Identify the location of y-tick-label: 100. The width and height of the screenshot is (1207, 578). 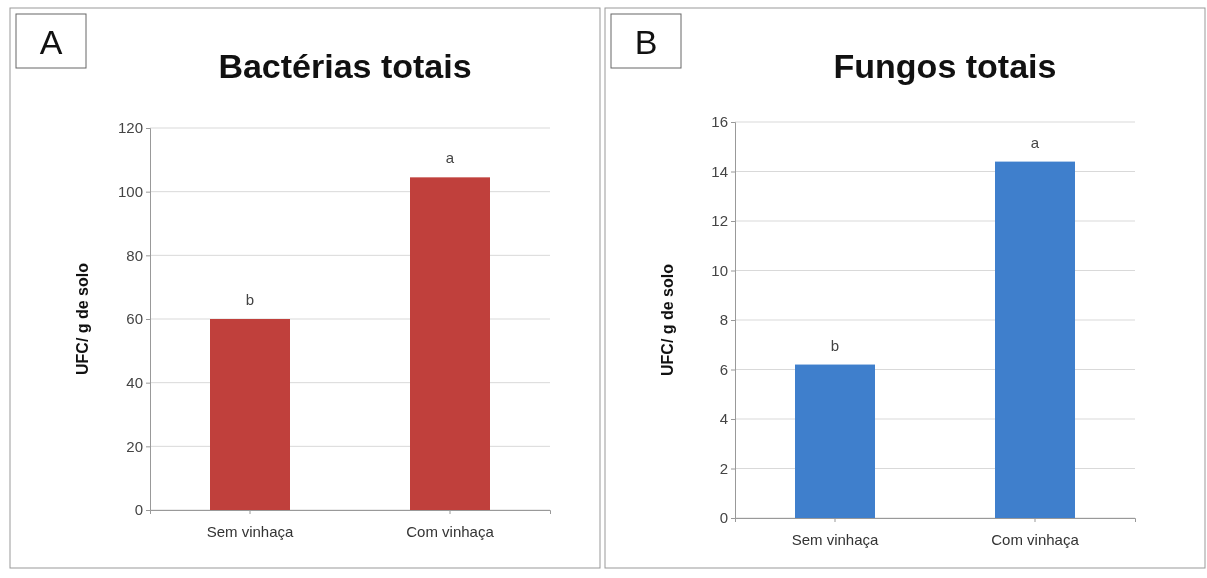
(130, 191).